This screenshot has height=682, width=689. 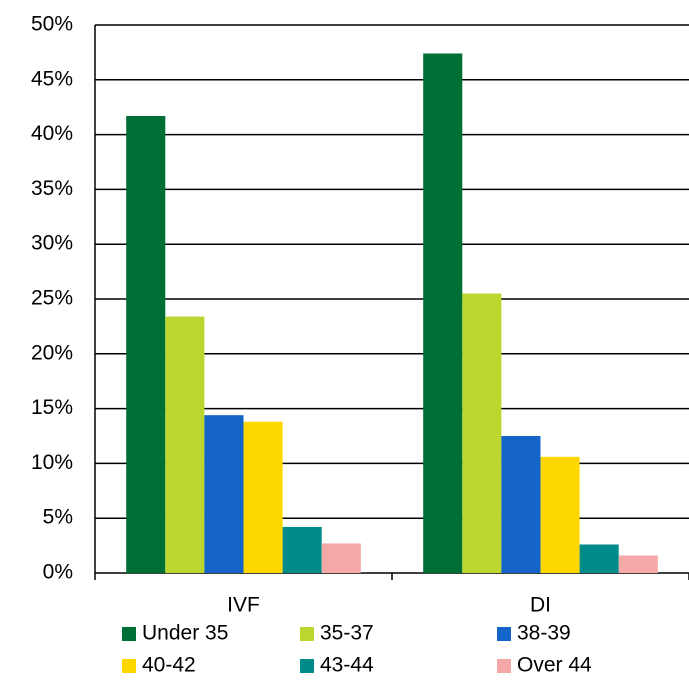 What do you see at coordinates (52, 352) in the screenshot?
I see `y-tick-label: 20%` at bounding box center [52, 352].